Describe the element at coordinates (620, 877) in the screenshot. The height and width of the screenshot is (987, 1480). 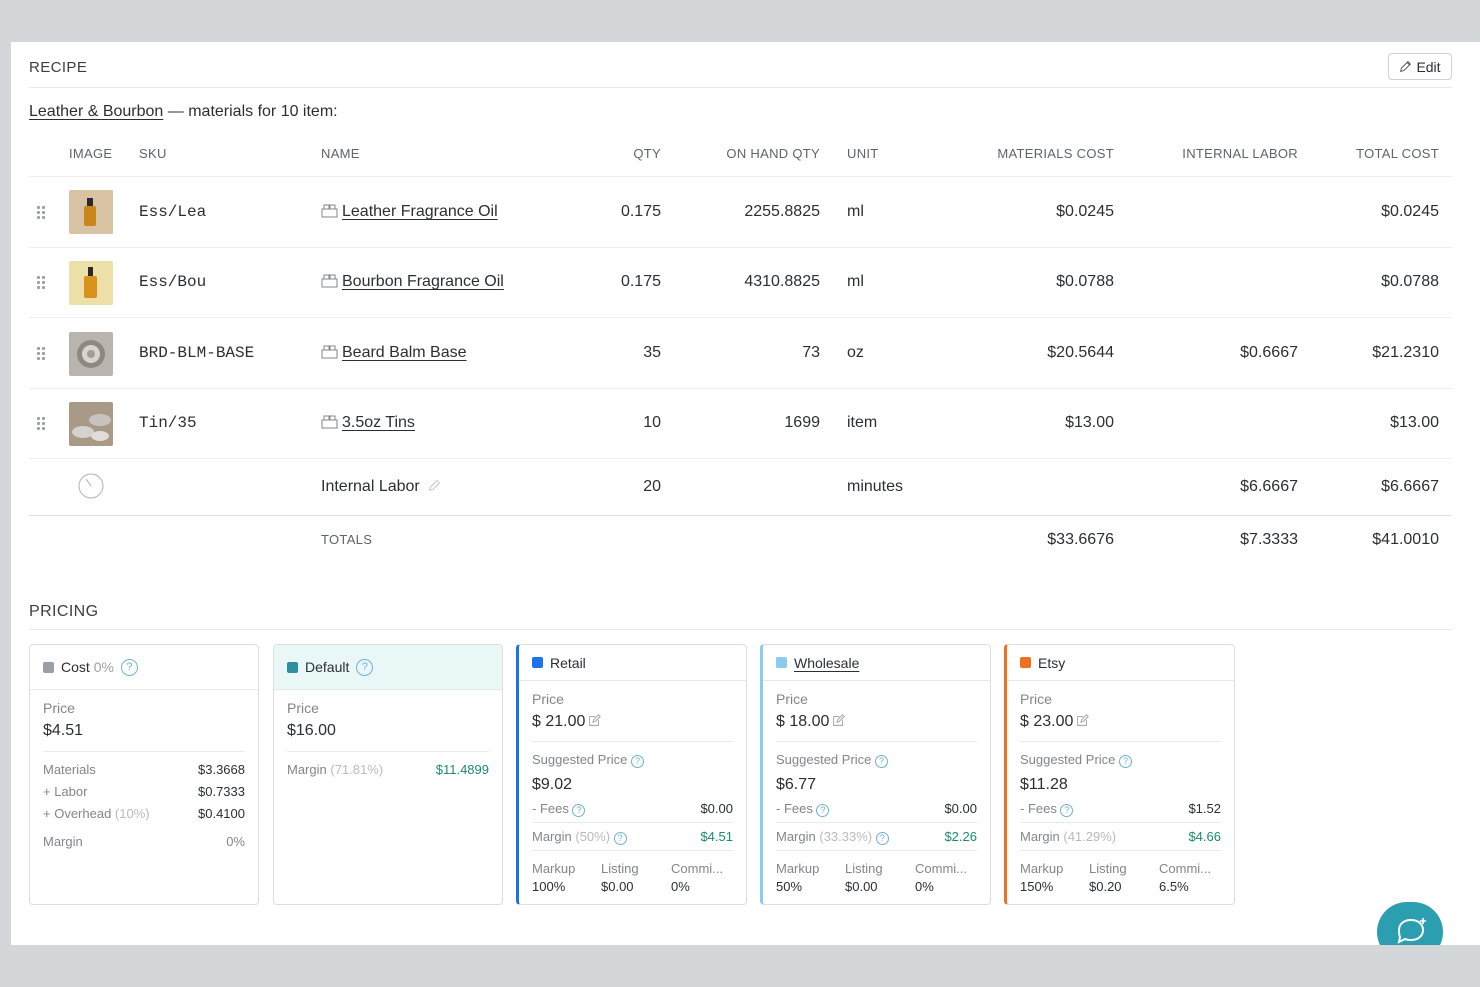
I see `listing-field: Listing $0.00` at that location.